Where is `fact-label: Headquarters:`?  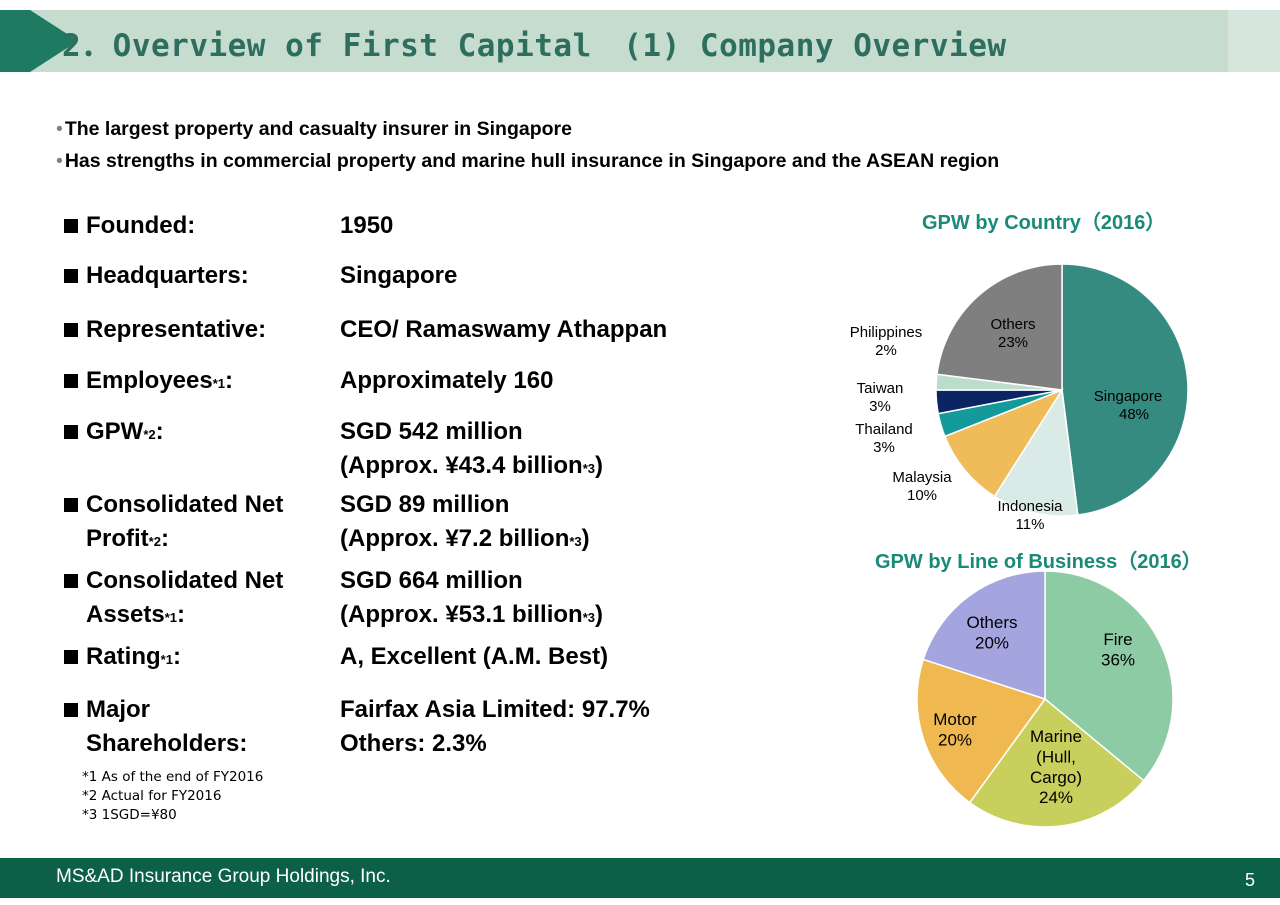 fact-label: Headquarters: is located at coordinates (167, 275).